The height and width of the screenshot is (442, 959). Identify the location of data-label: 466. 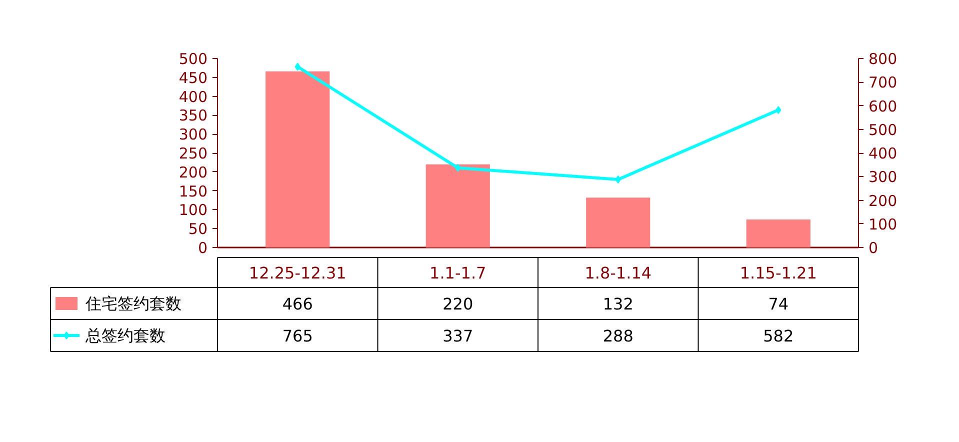
(297, 304).